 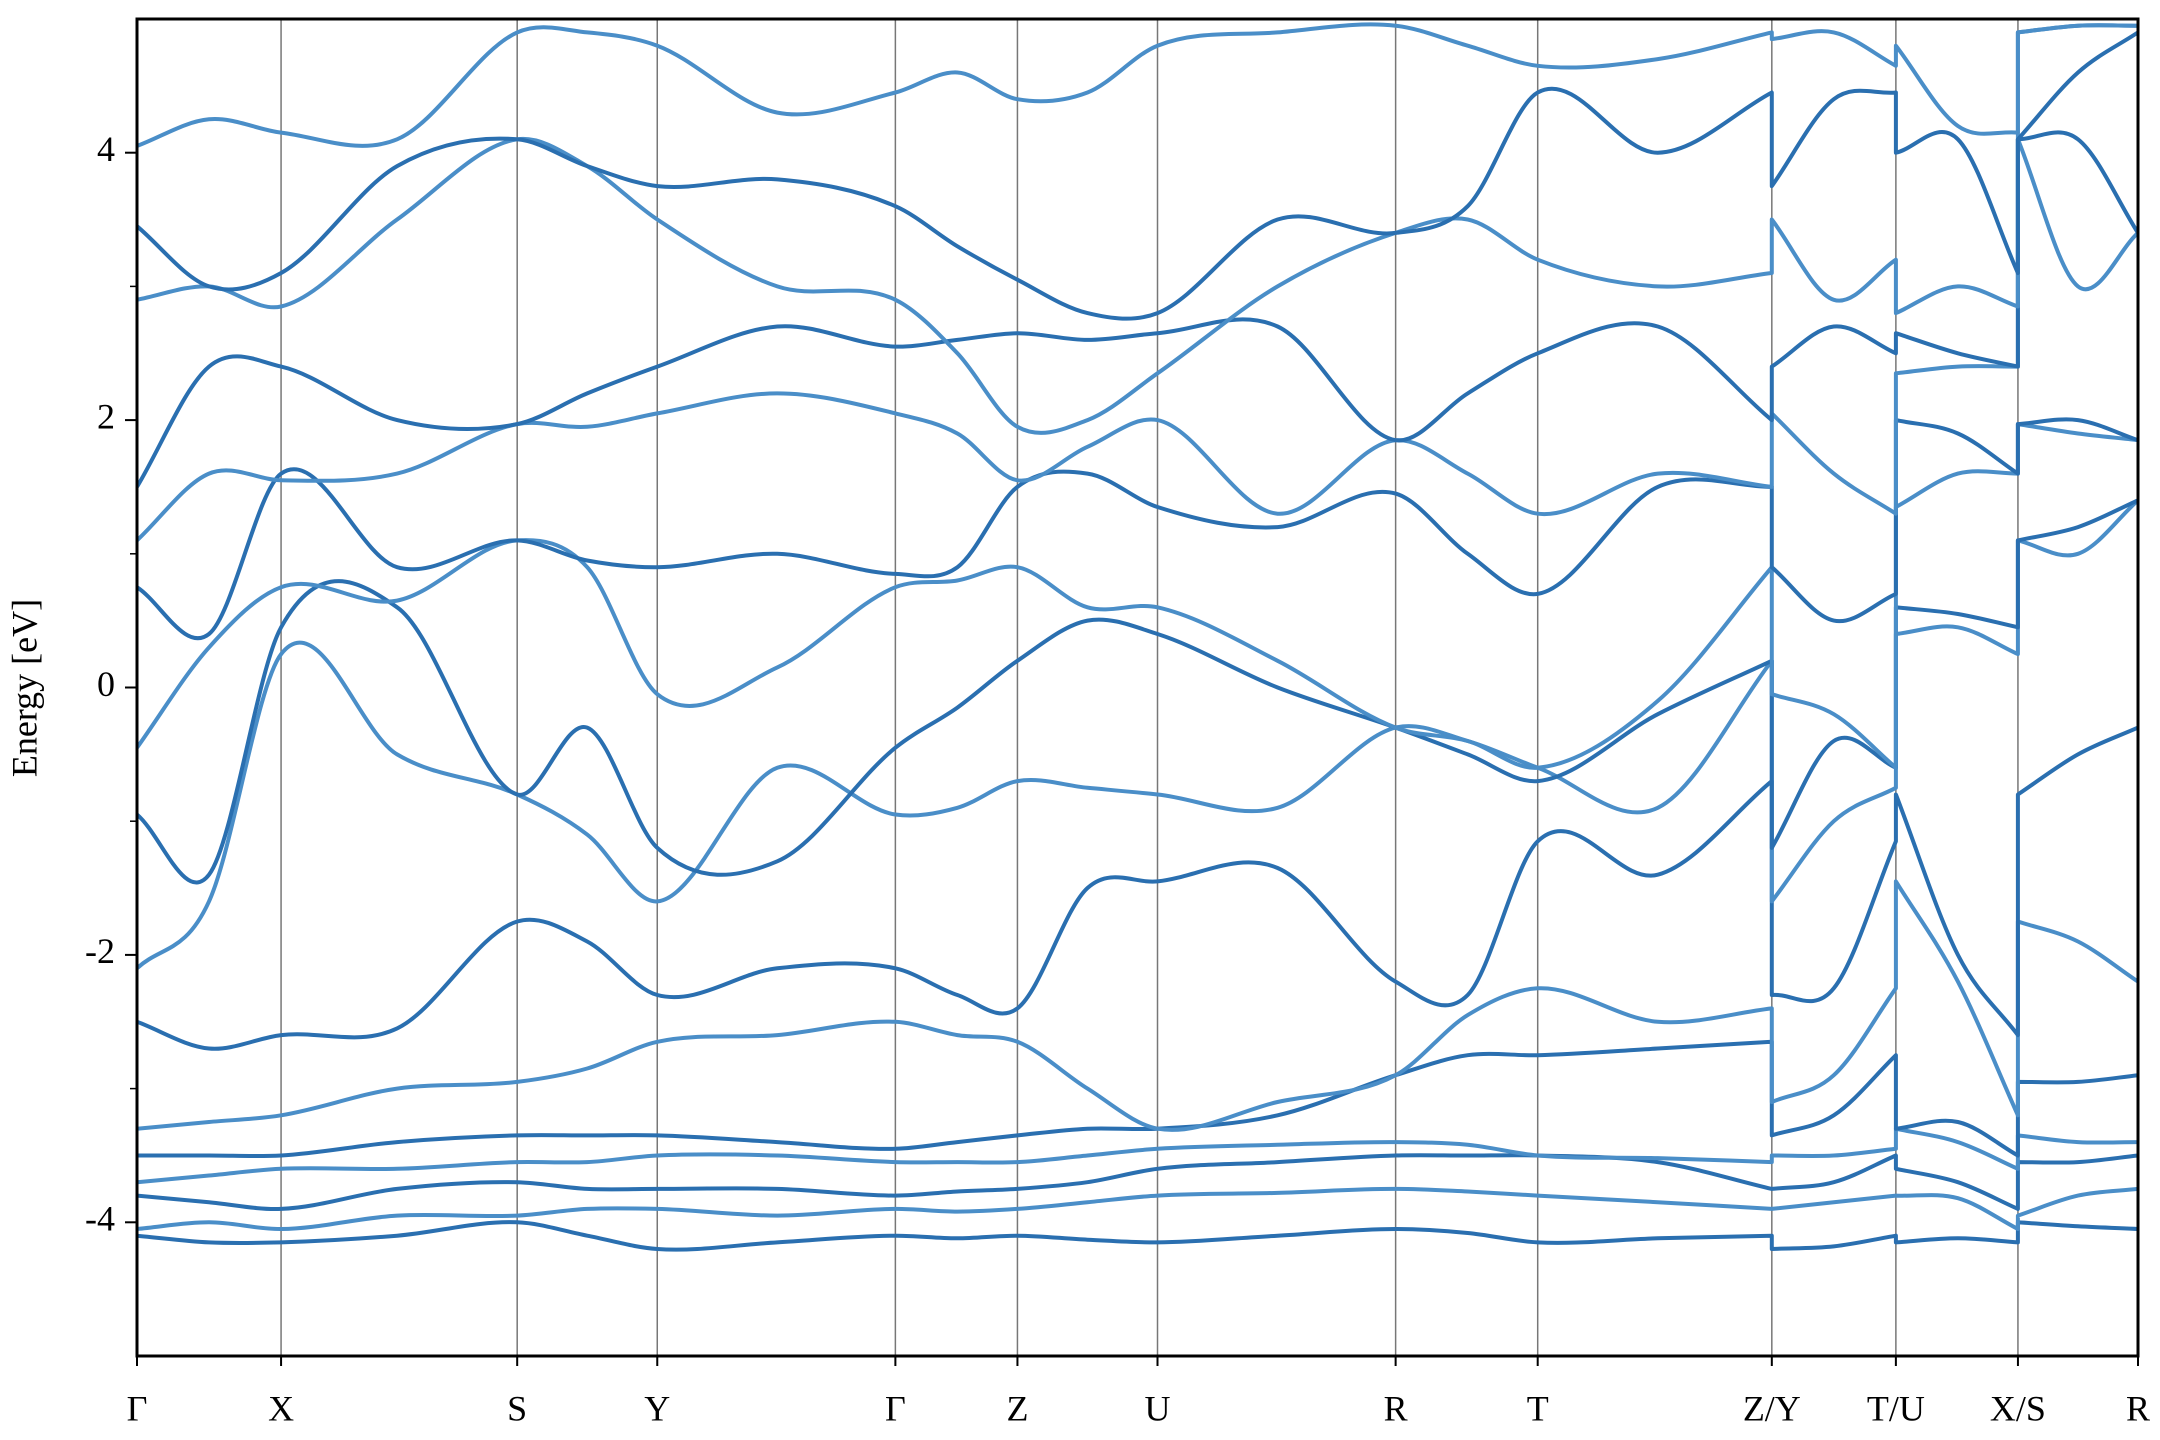 What do you see at coordinates (1017, 1408) in the screenshot?
I see `x-tick-label: Z` at bounding box center [1017, 1408].